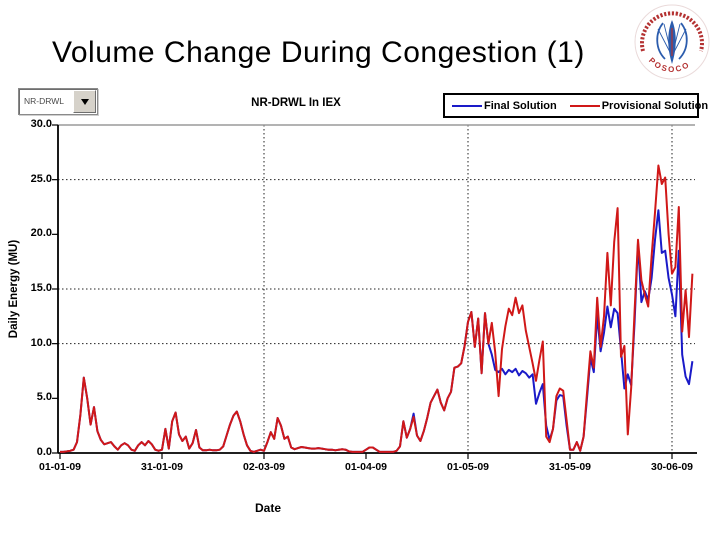  What do you see at coordinates (44, 101) in the screenshot?
I see `series-dropdown-value: NR-DRWL` at bounding box center [44, 101].